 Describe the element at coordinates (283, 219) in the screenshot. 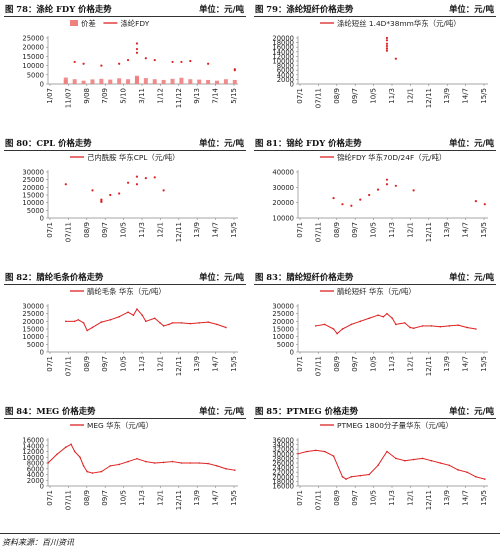

I see `y-tick-label: 10000` at that location.